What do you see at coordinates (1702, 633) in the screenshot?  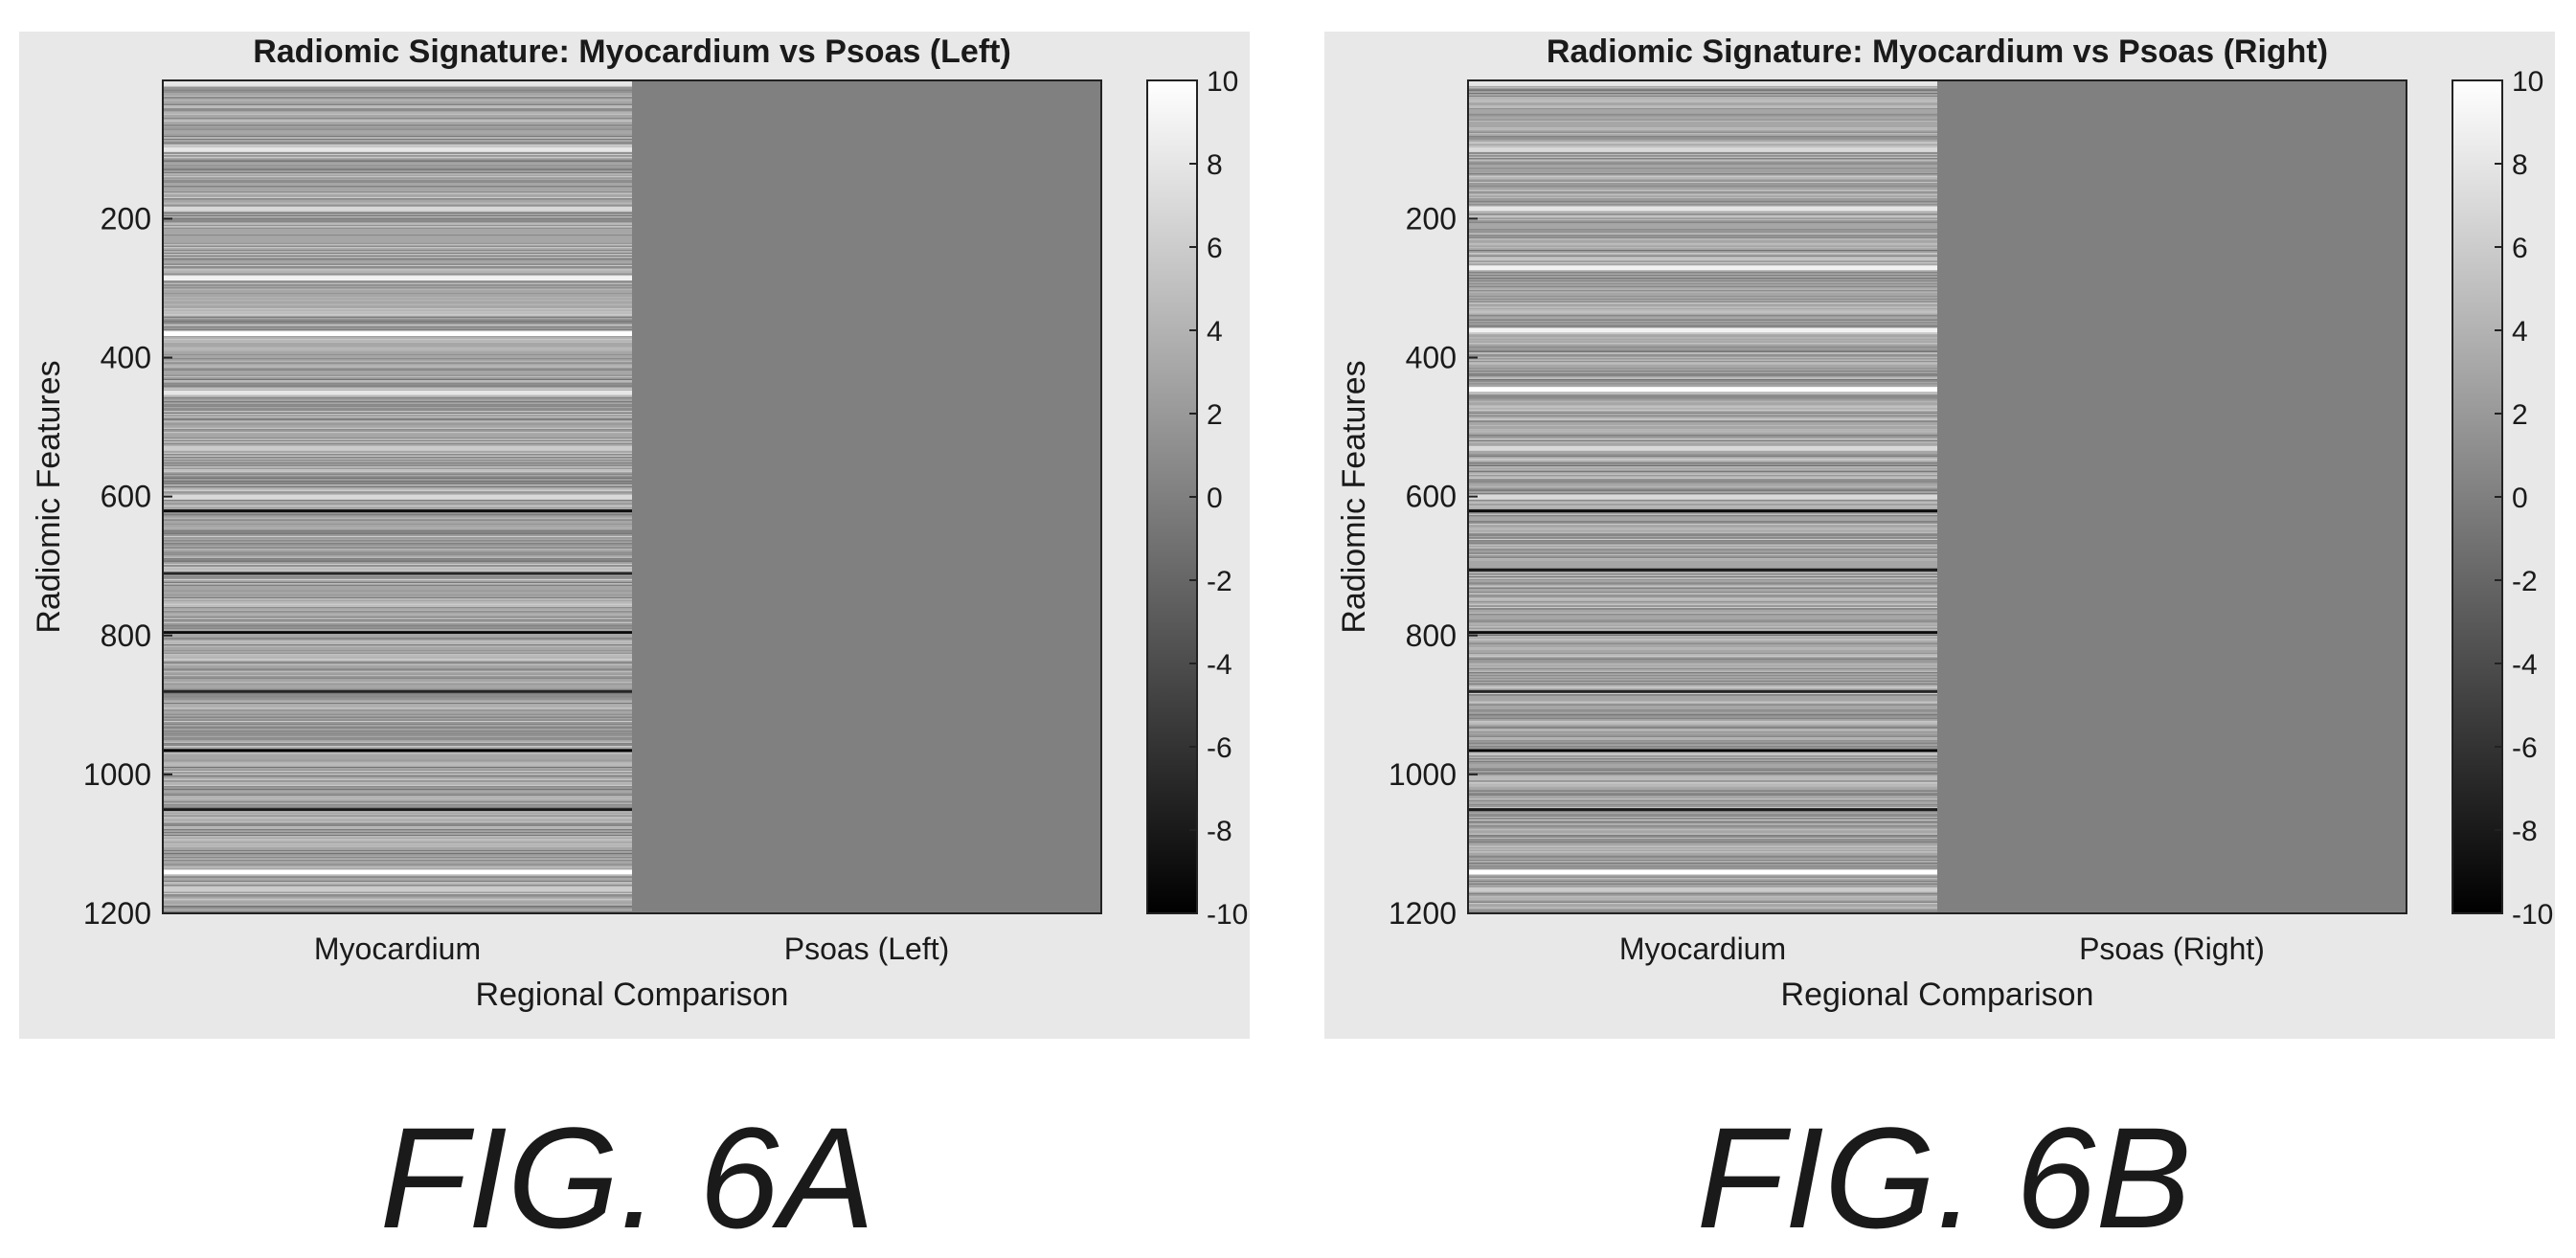 I see `low-value-band` at bounding box center [1702, 633].